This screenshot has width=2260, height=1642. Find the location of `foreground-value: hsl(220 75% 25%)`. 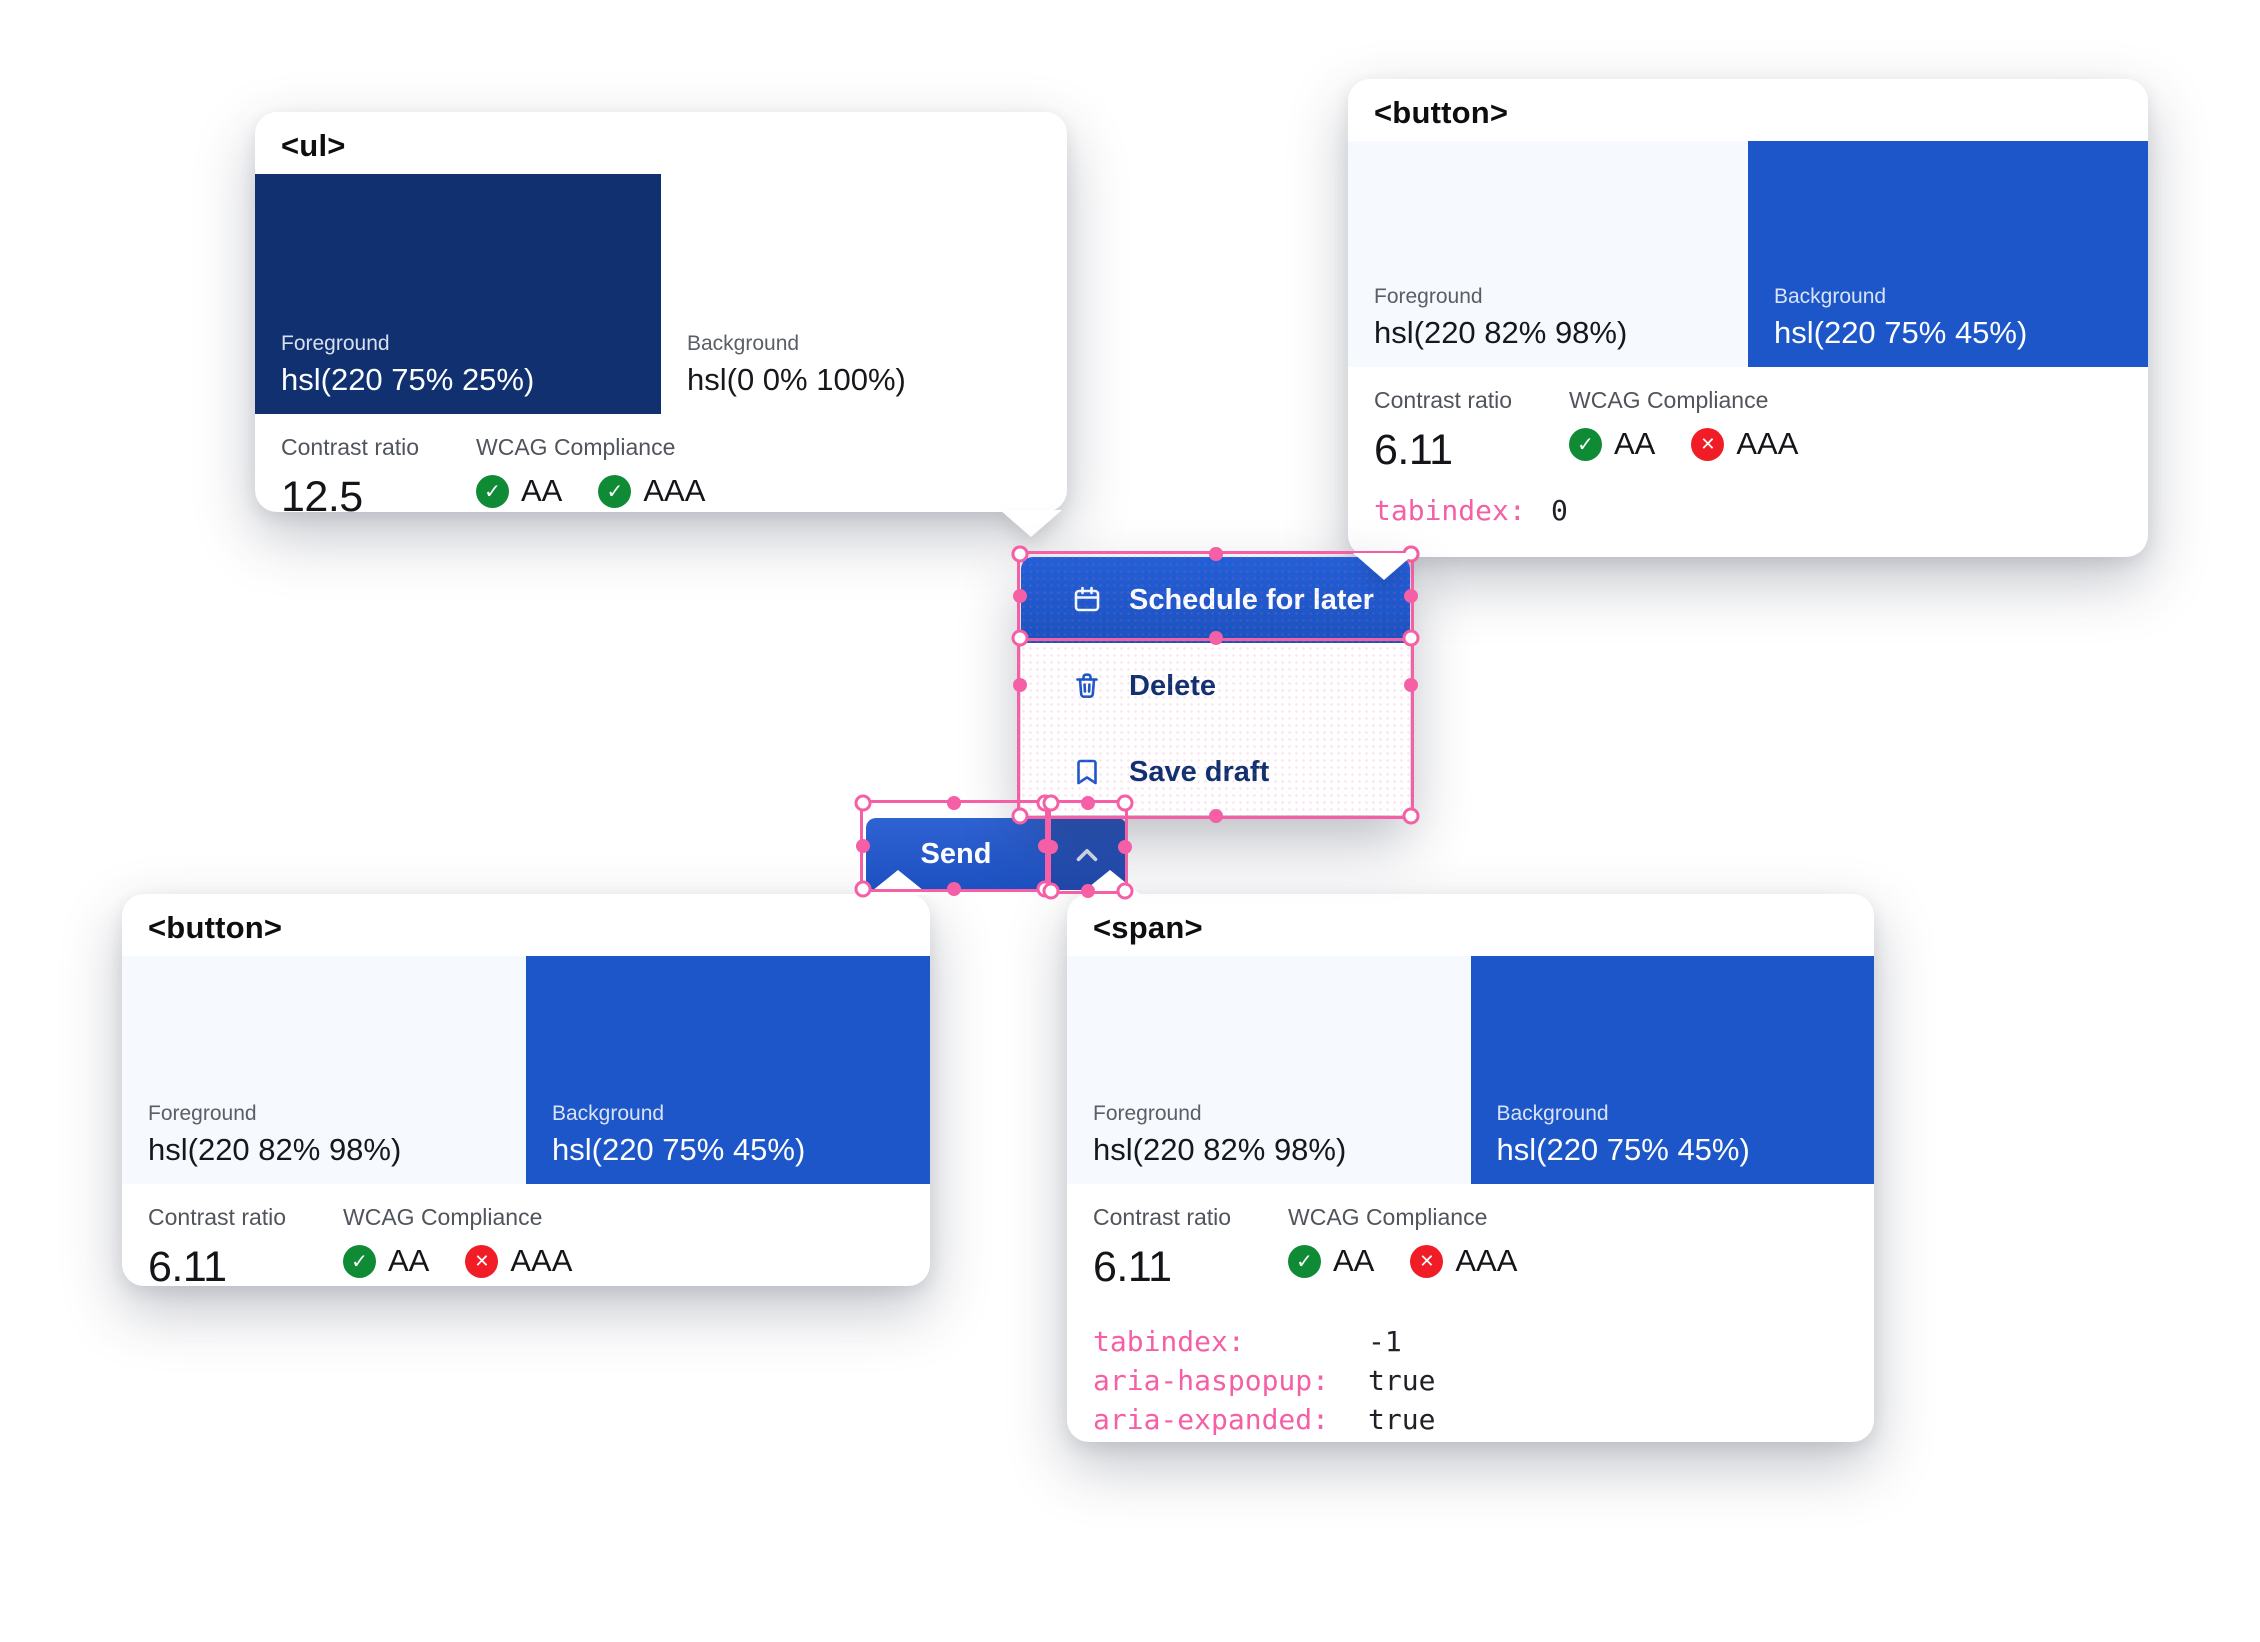

foreground-value: hsl(220 75% 25%) is located at coordinates (408, 380).